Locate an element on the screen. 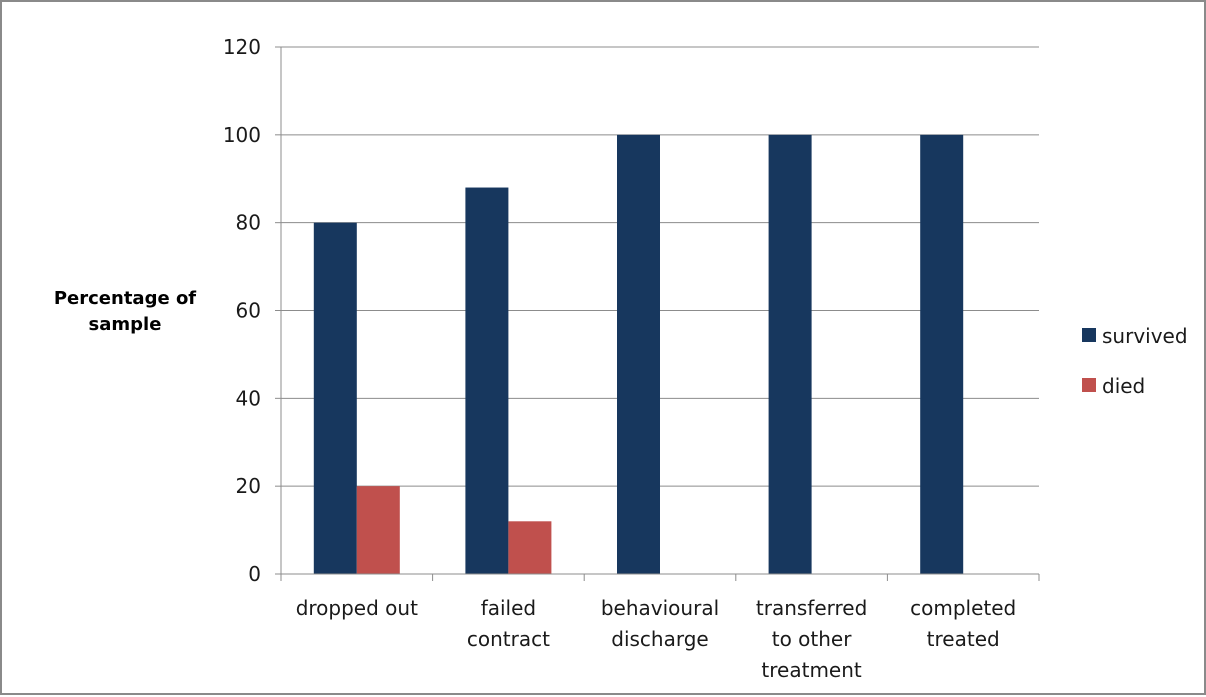 This screenshot has width=1206, height=697. legend-swatch-died is located at coordinates (1089, 385).